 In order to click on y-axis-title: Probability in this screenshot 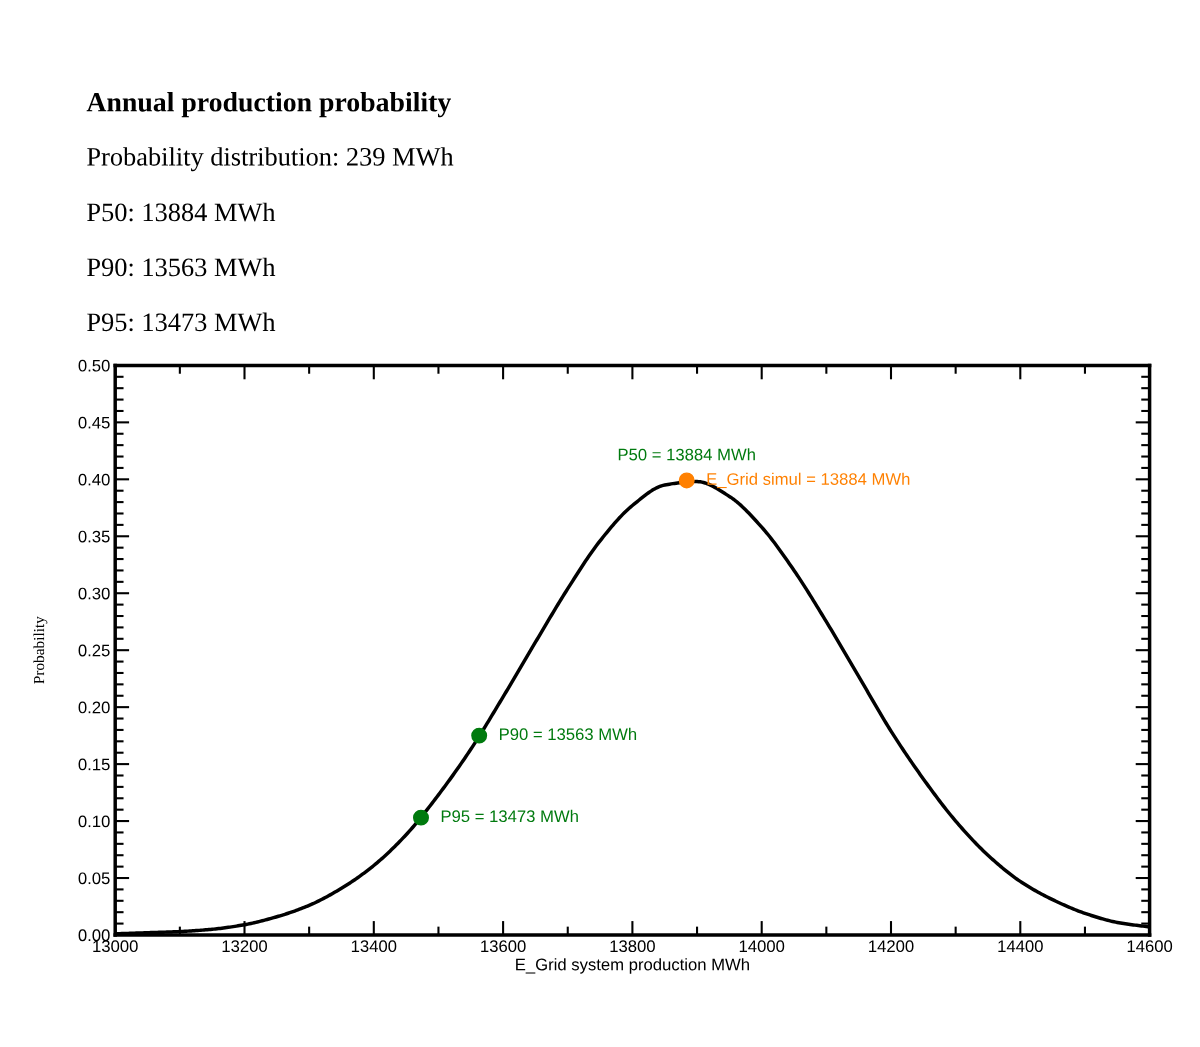, I will do `click(40, 650)`.